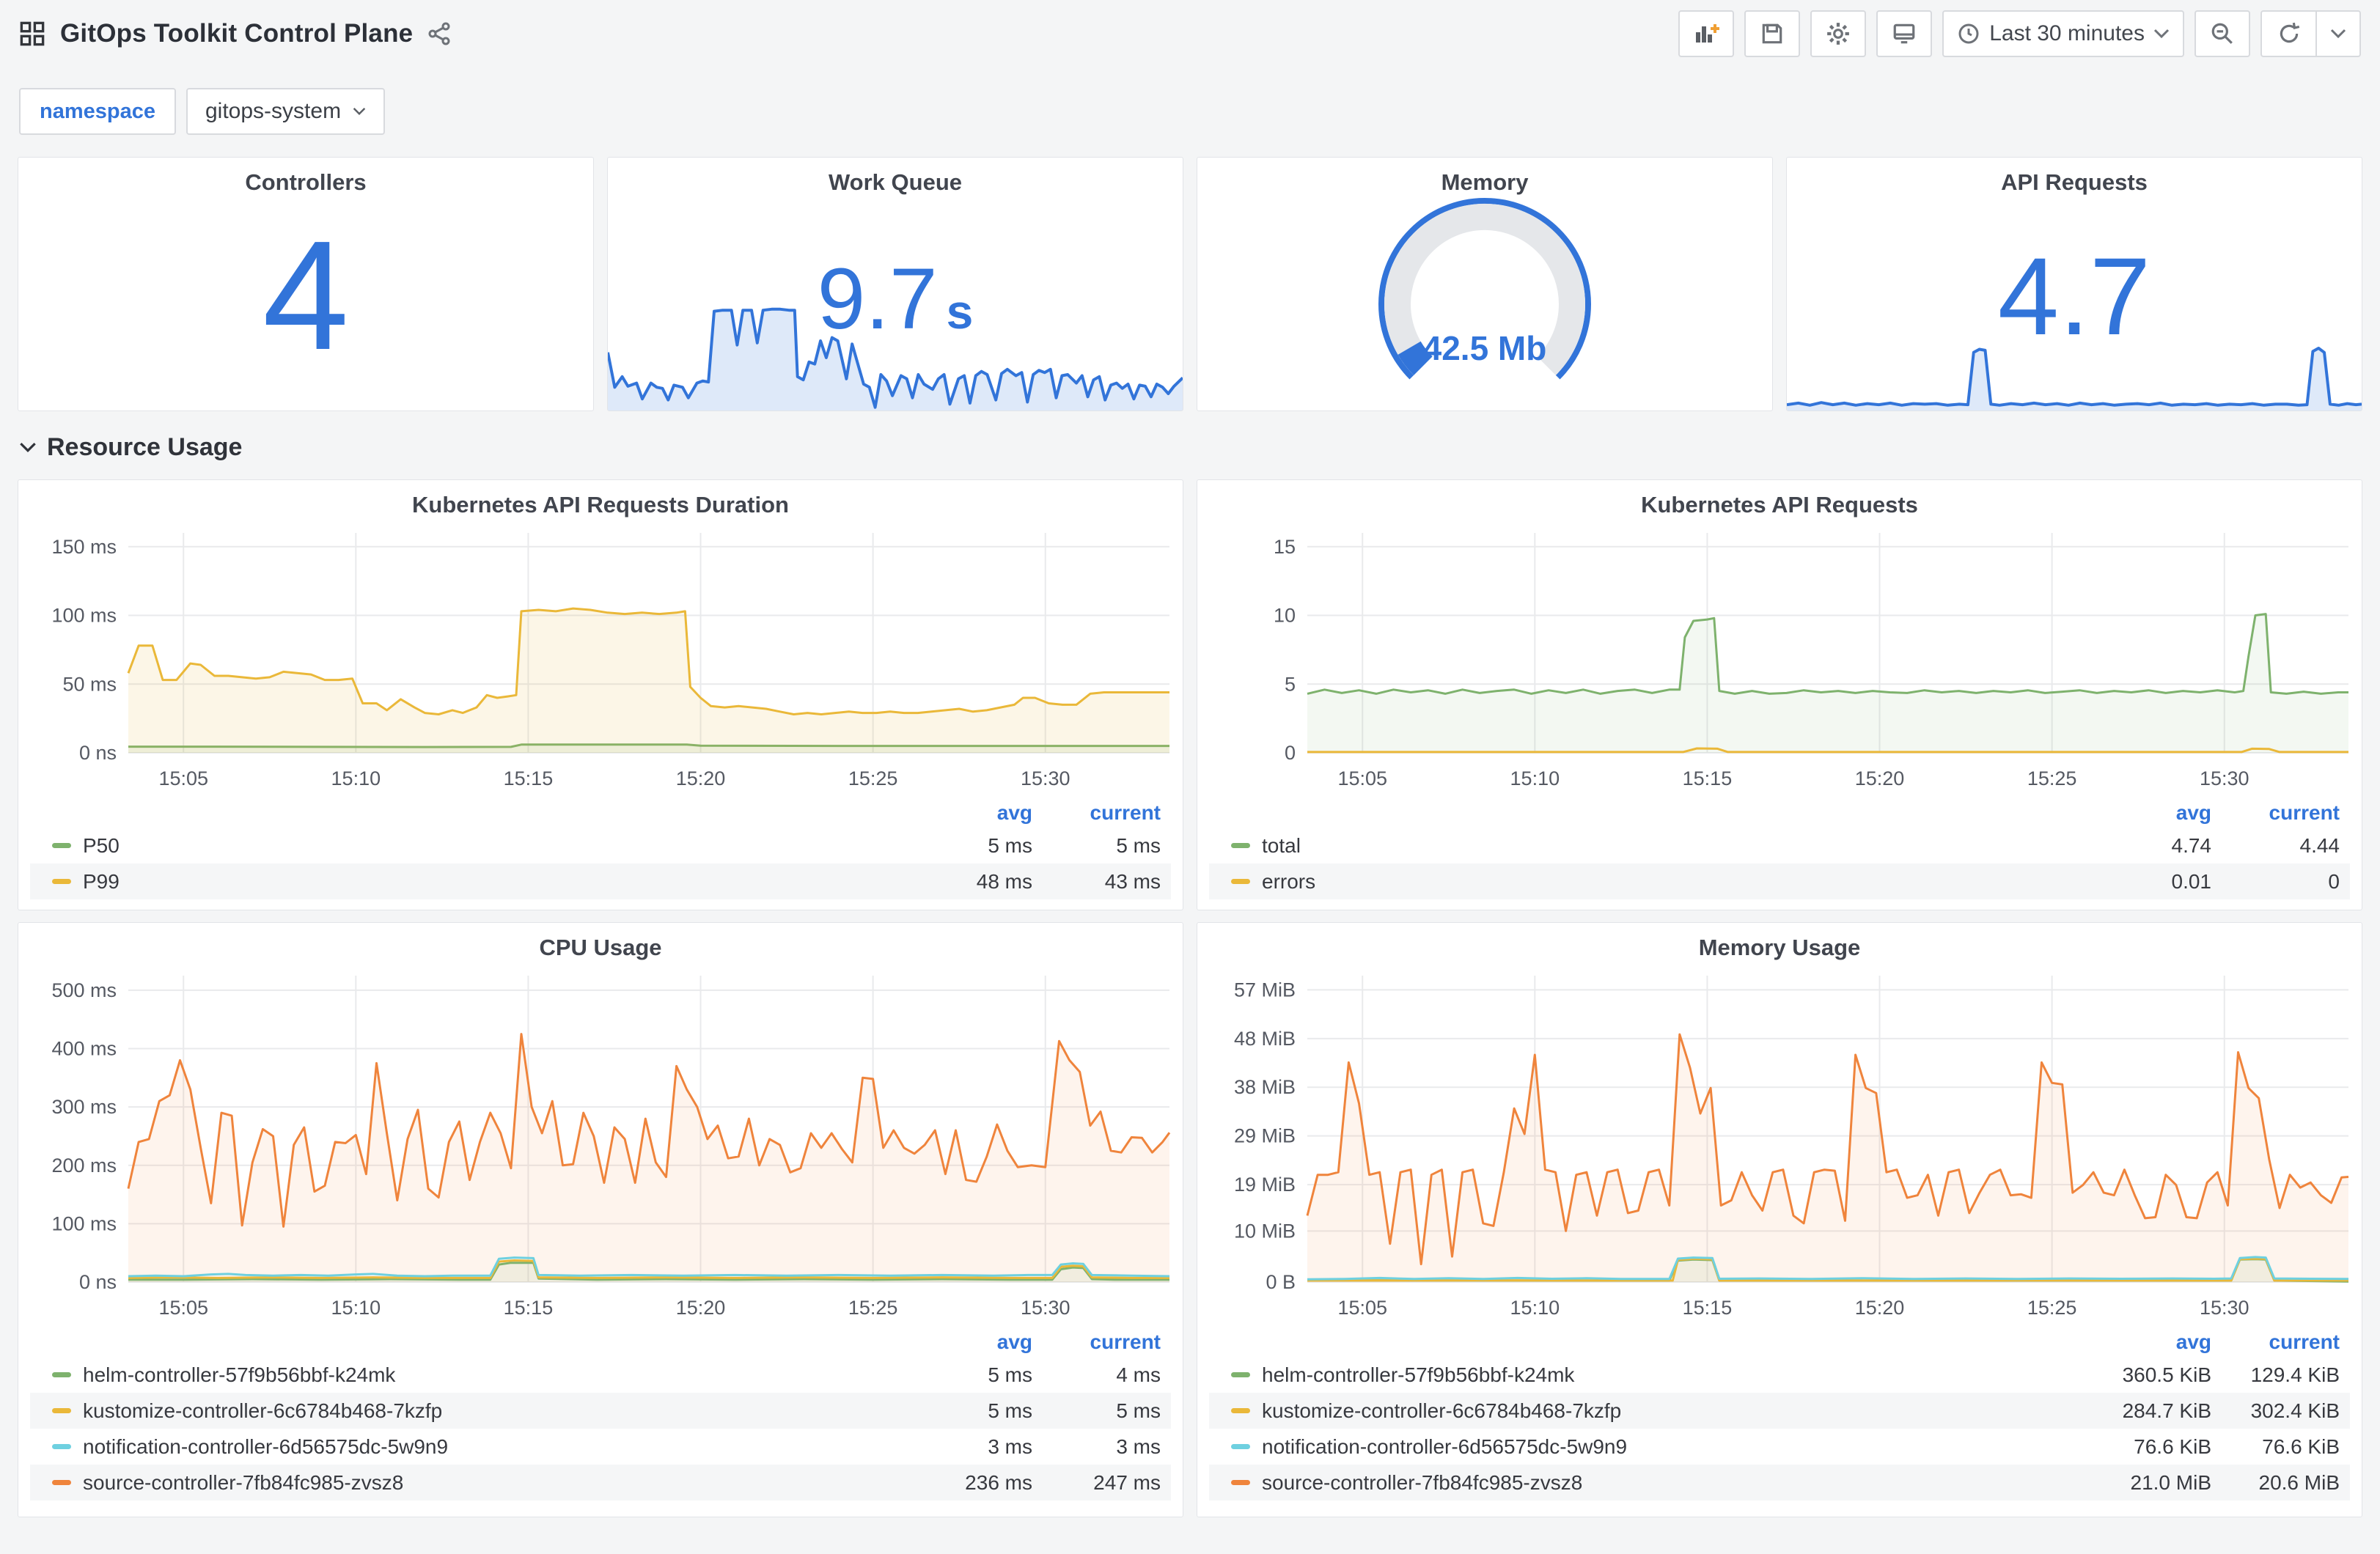 Image resolution: width=2380 pixels, height=1554 pixels. Describe the element at coordinates (1773, 33) in the screenshot. I see `save-dashboard-button` at that location.